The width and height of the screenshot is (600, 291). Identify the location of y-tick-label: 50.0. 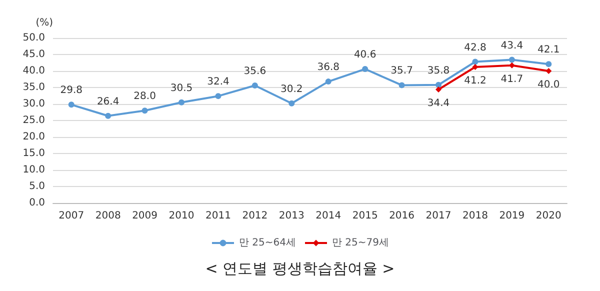
(33, 38).